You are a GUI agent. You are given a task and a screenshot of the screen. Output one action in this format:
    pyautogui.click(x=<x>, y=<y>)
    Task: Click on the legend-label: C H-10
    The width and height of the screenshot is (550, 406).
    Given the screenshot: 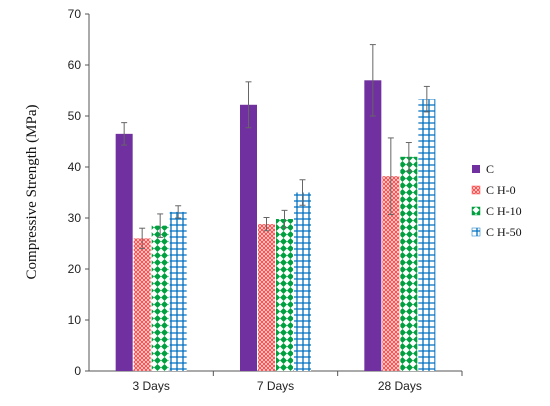 What is the action you would take?
    pyautogui.click(x=504, y=211)
    